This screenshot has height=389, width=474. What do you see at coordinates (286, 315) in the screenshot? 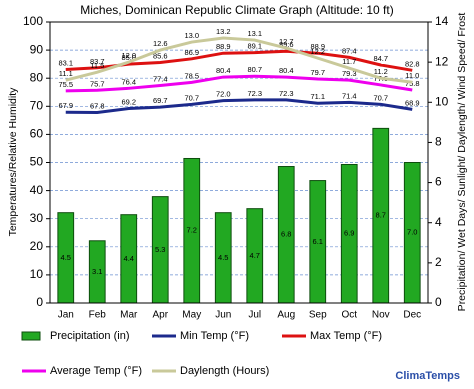
I see `x-tick-label: Aug` at bounding box center [286, 315].